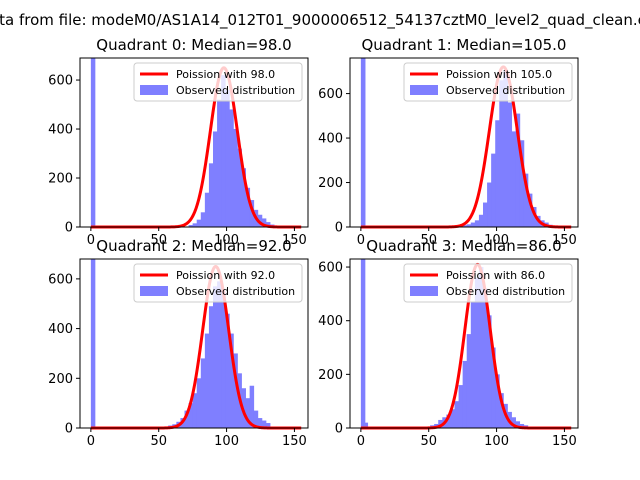 This screenshot has height=480, width=640. Describe the element at coordinates (193, 246) in the screenshot. I see `subplot-title: Quadrant 2: Median=92.0` at that location.